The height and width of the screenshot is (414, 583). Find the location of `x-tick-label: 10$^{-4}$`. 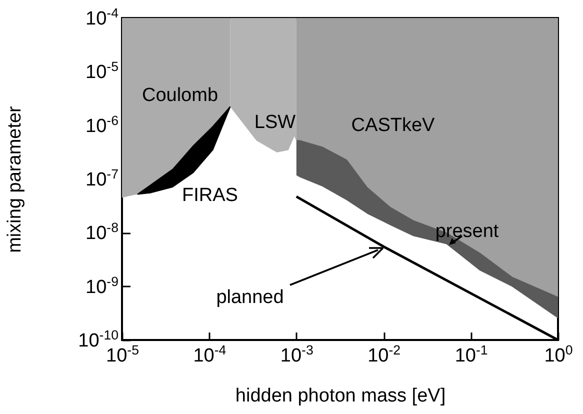

x-tick-label: 10$^{-4}$ is located at coordinates (209, 354).